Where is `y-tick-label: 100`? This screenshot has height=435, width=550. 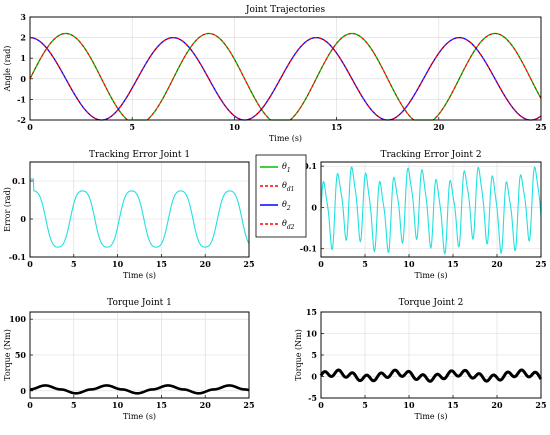
y-tick-label: 100 is located at coordinates (17, 319).